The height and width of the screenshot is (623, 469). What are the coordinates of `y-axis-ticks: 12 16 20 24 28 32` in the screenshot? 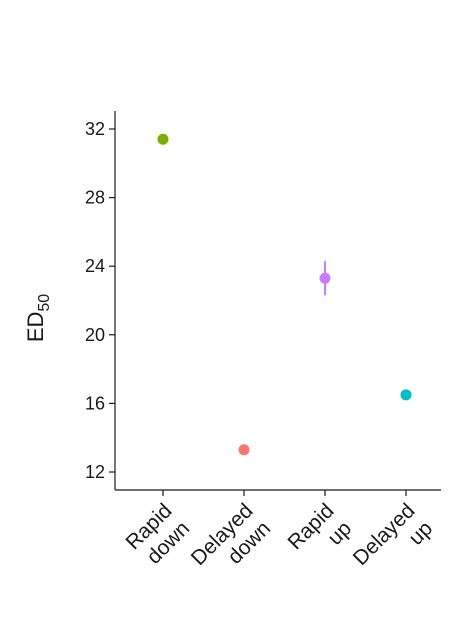 It's located at (100, 300).